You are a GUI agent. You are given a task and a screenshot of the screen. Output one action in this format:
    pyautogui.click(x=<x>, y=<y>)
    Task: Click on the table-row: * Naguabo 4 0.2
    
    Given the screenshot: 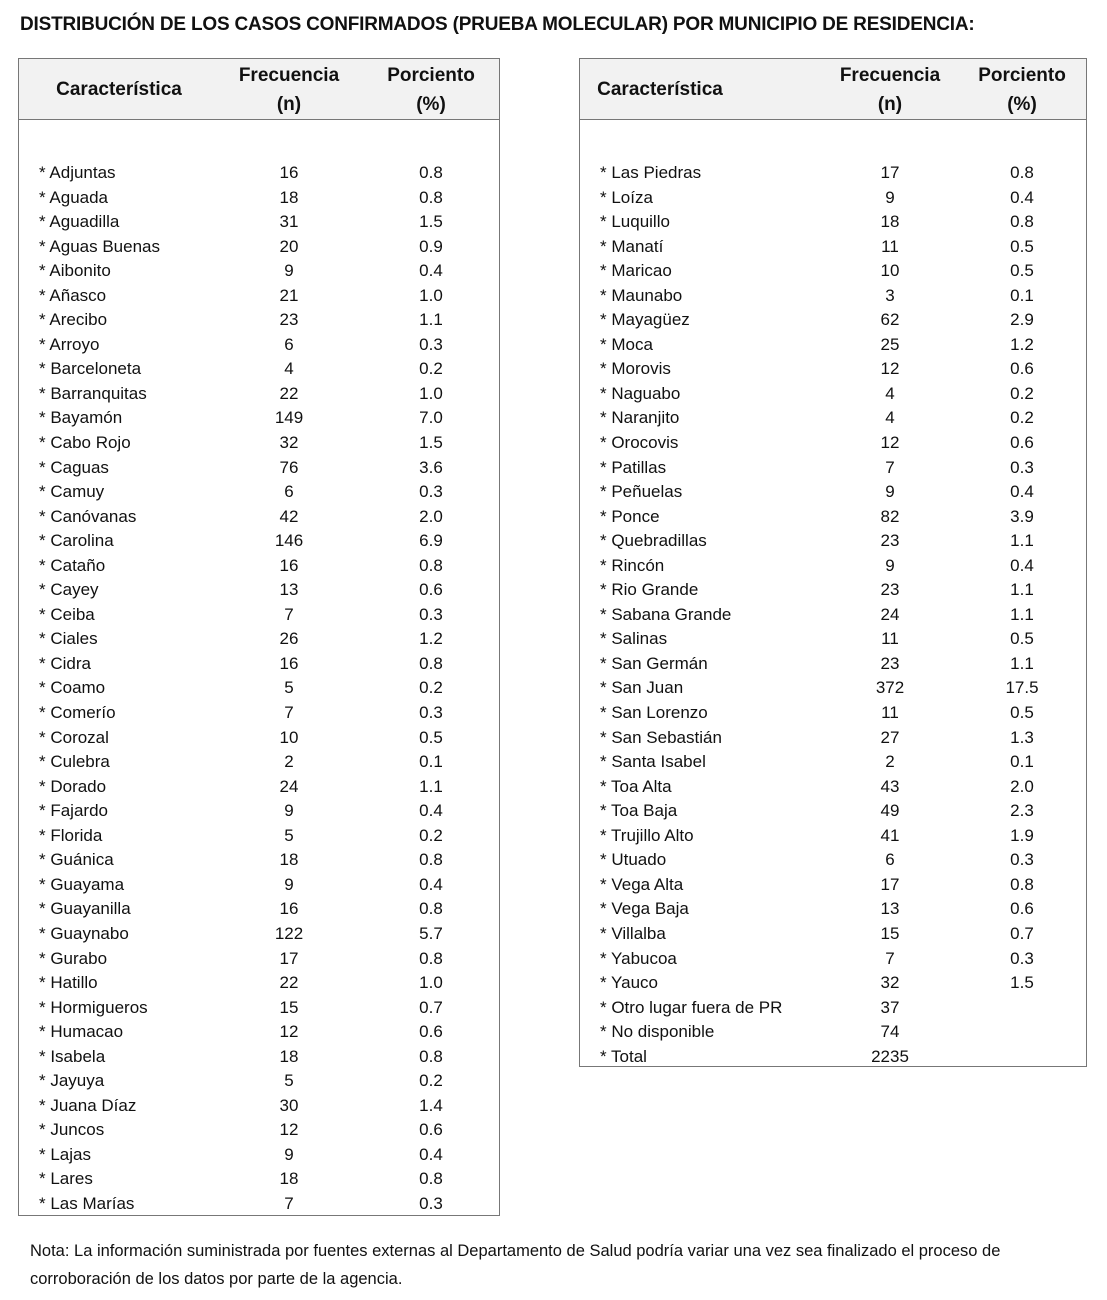 What is the action you would take?
    pyautogui.click(x=833, y=394)
    